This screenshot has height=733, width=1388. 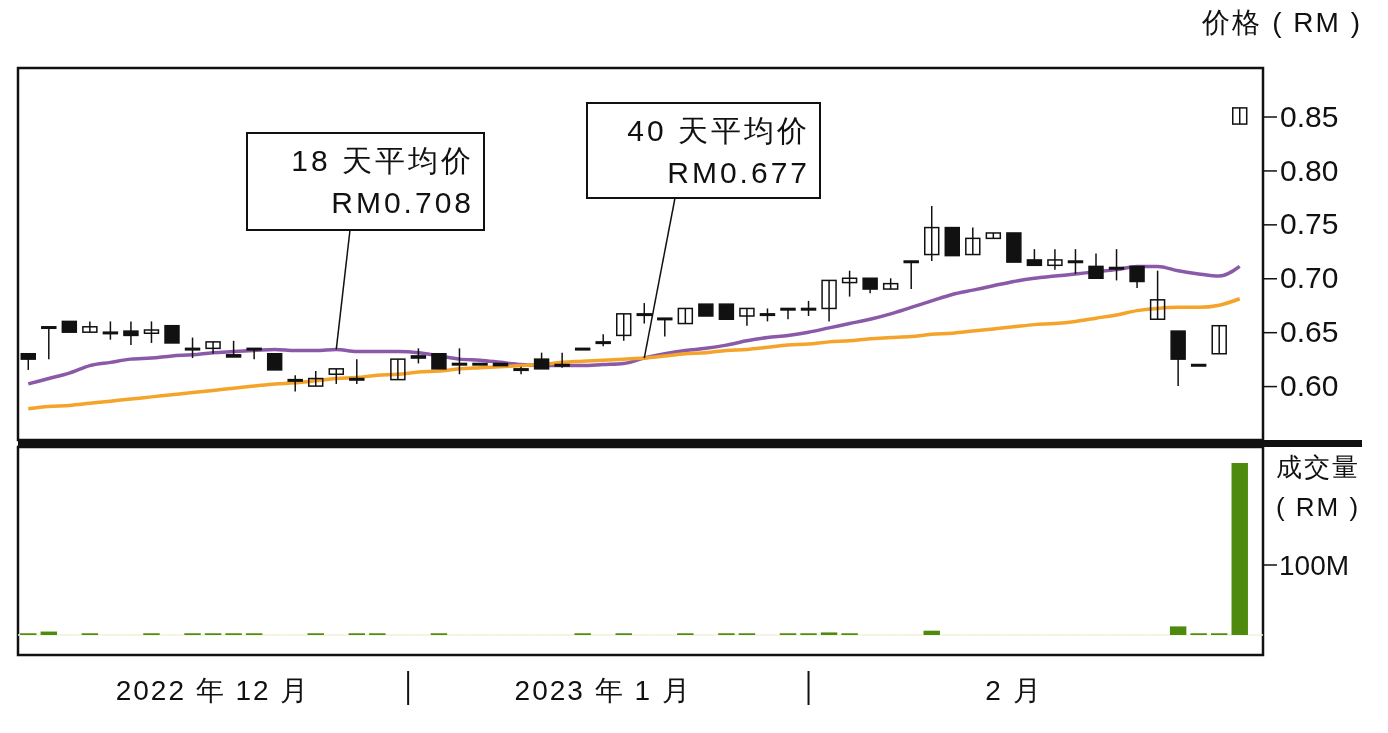 What do you see at coordinates (1314, 565) in the screenshot?
I see `text: 100M` at bounding box center [1314, 565].